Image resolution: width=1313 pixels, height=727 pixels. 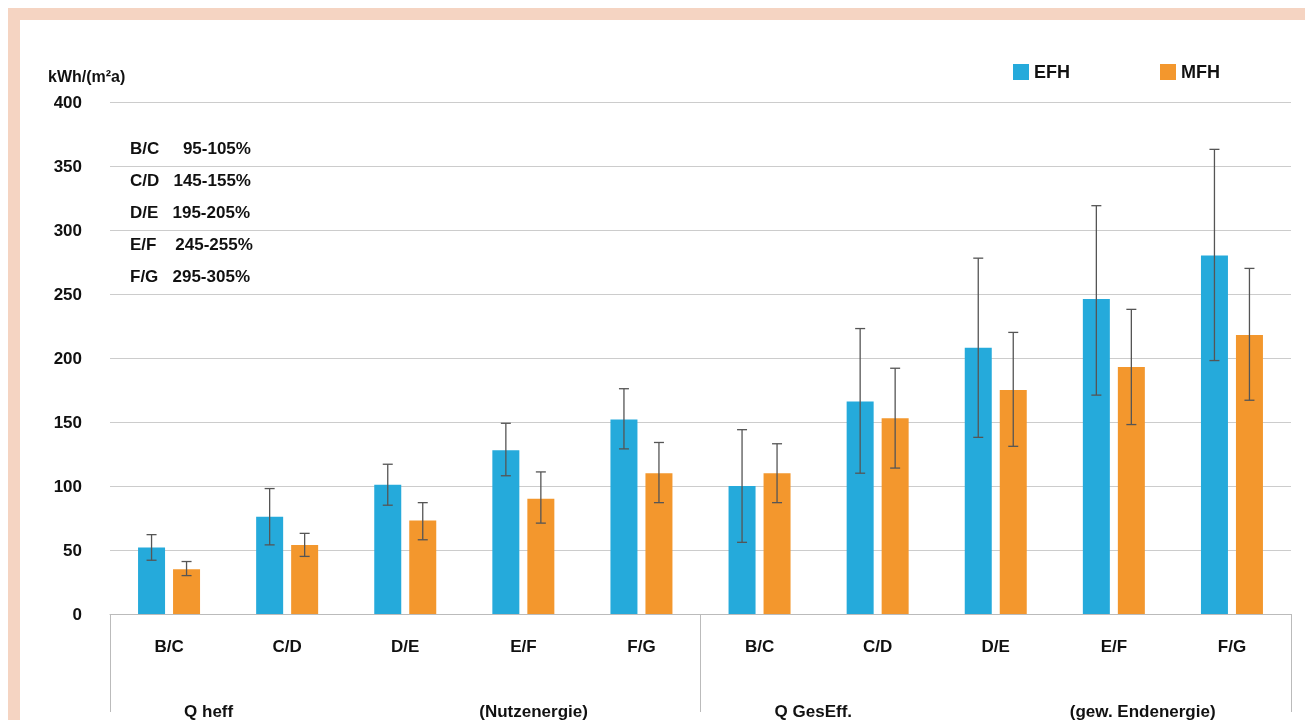 What do you see at coordinates (67, 166) in the screenshot?
I see `y-tick-label: 350` at bounding box center [67, 166].